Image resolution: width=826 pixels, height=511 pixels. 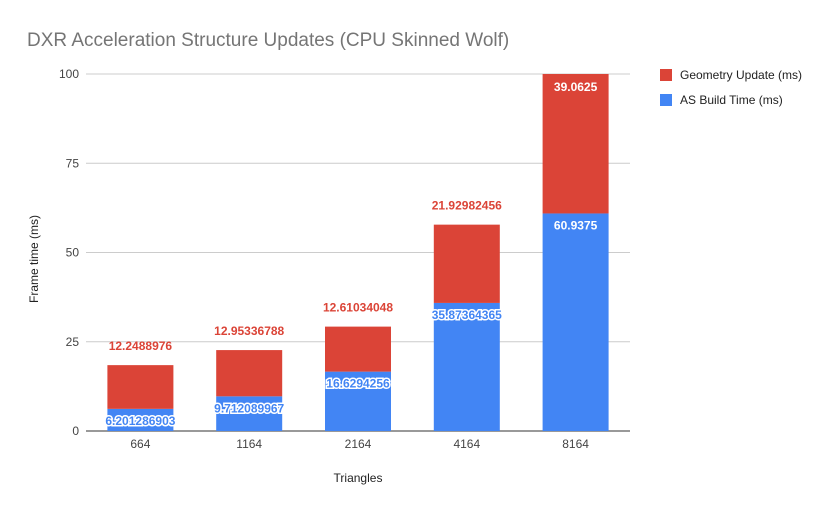 I want to click on data-label-as-build: 16.6294256, so click(x=358, y=384).